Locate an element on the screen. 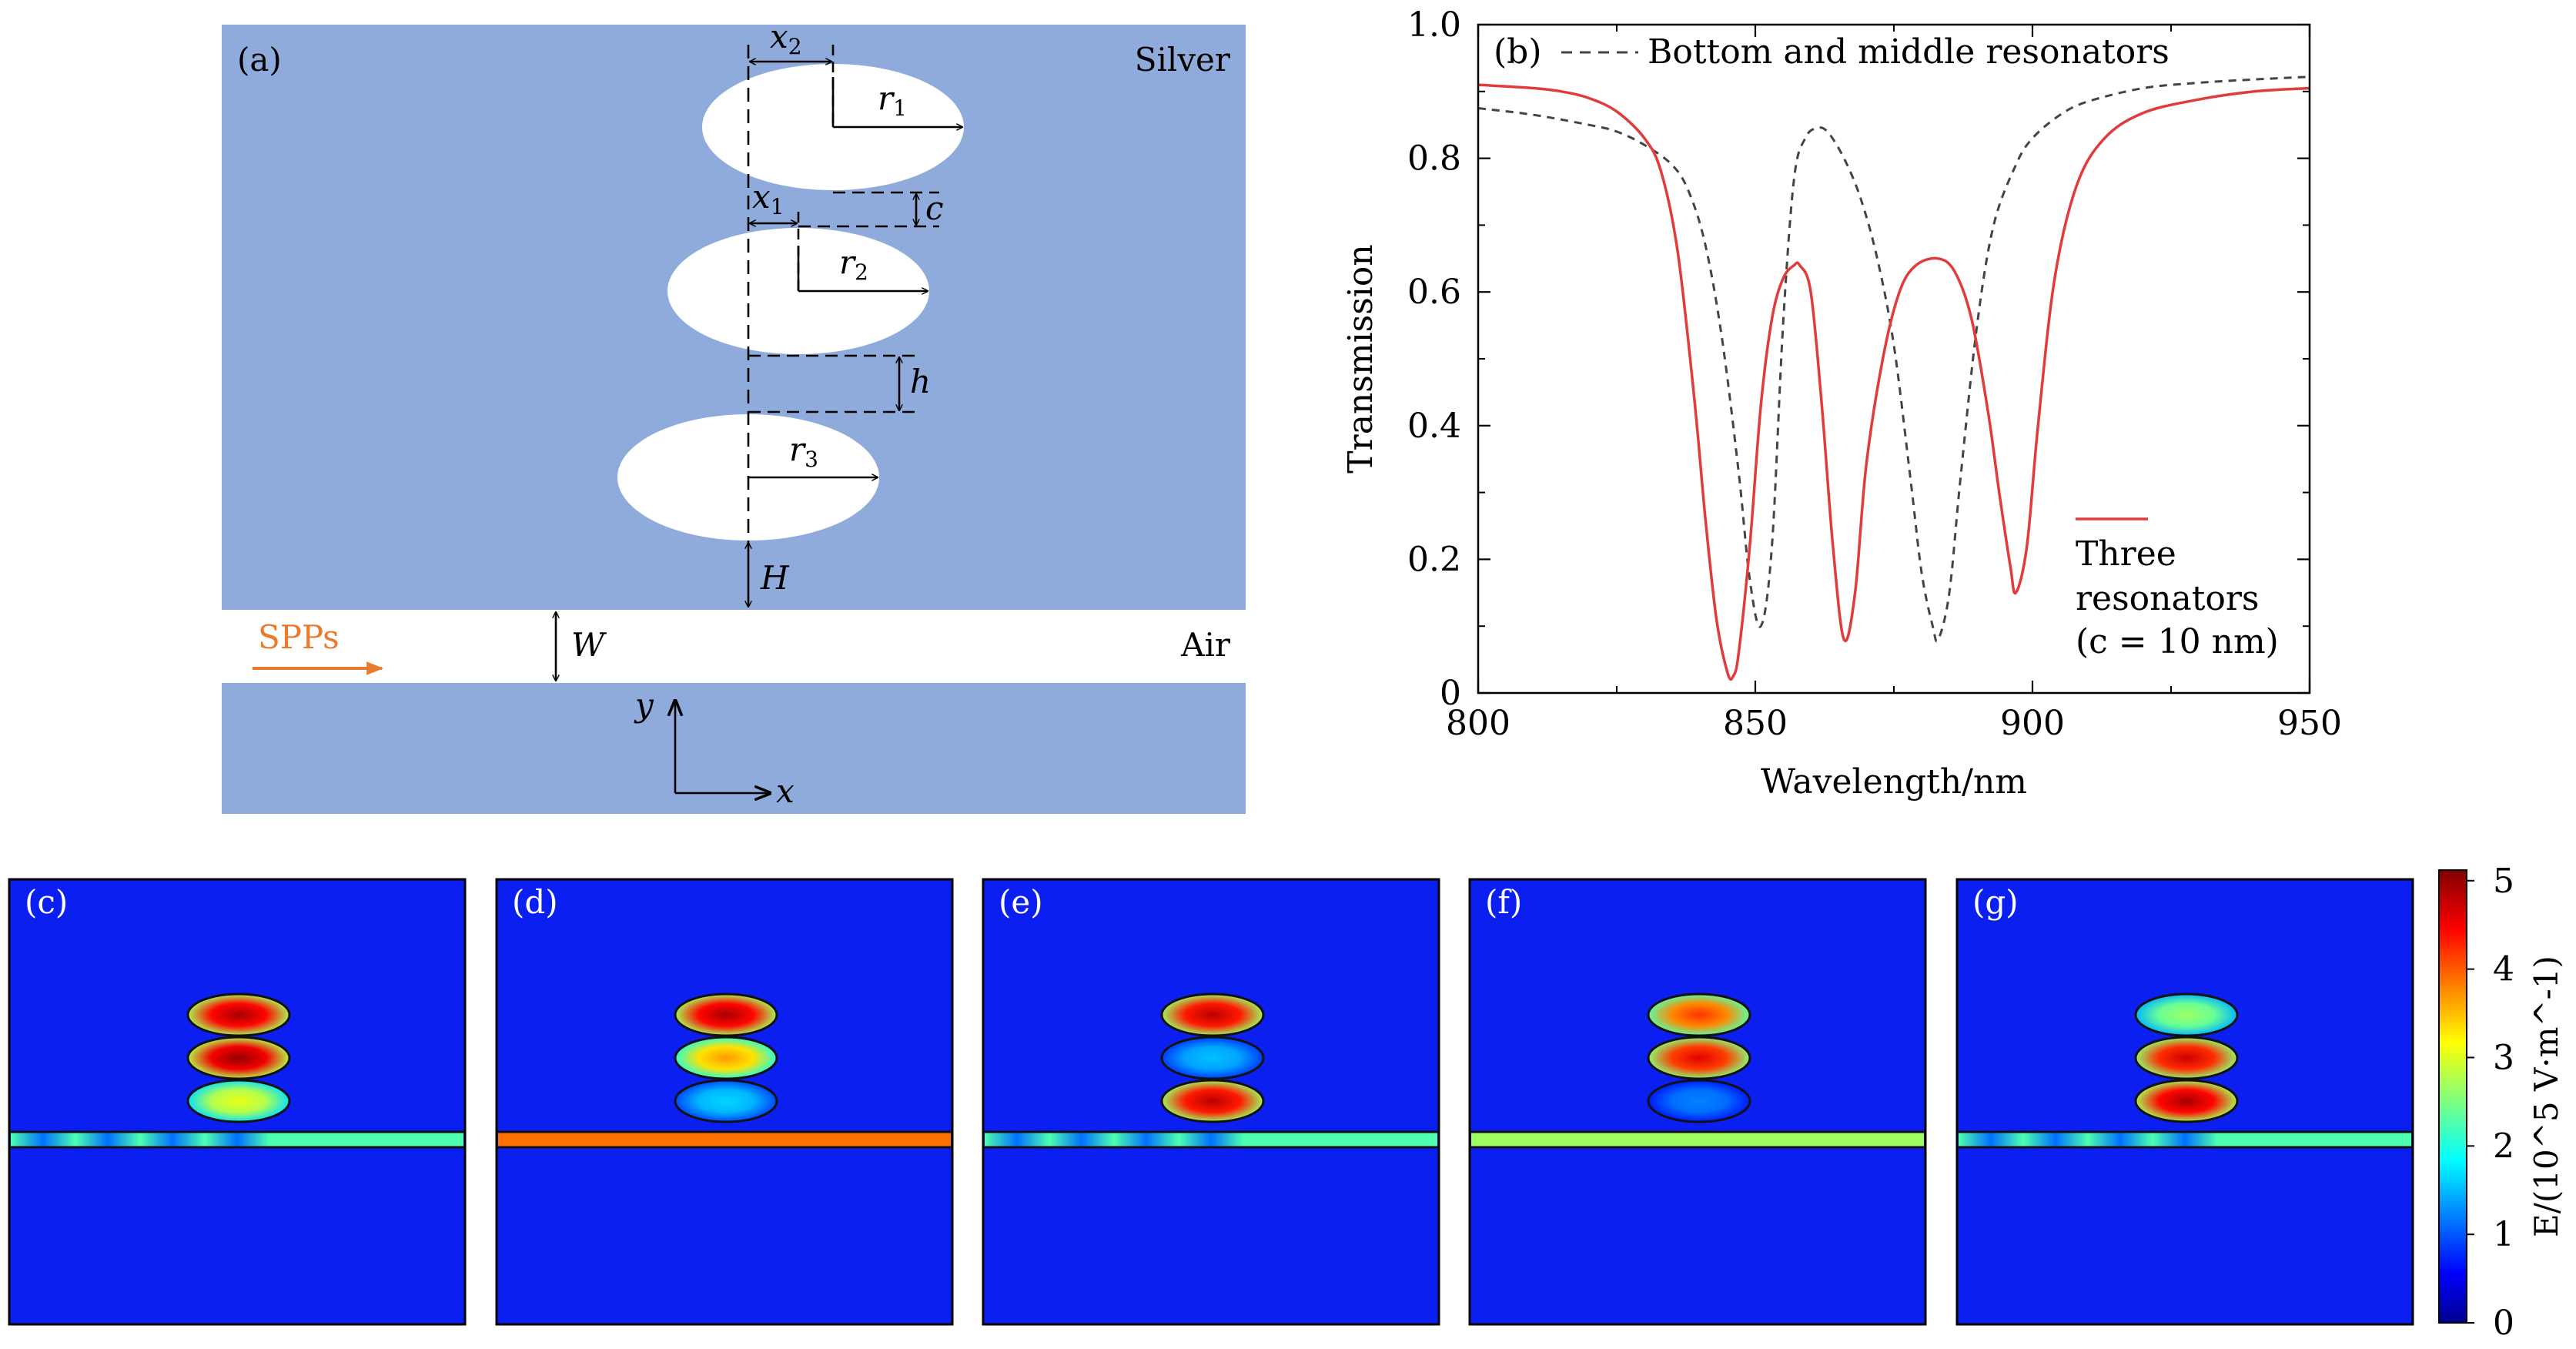  colorbar-tick-label: 2 is located at coordinates (2504, 1146).